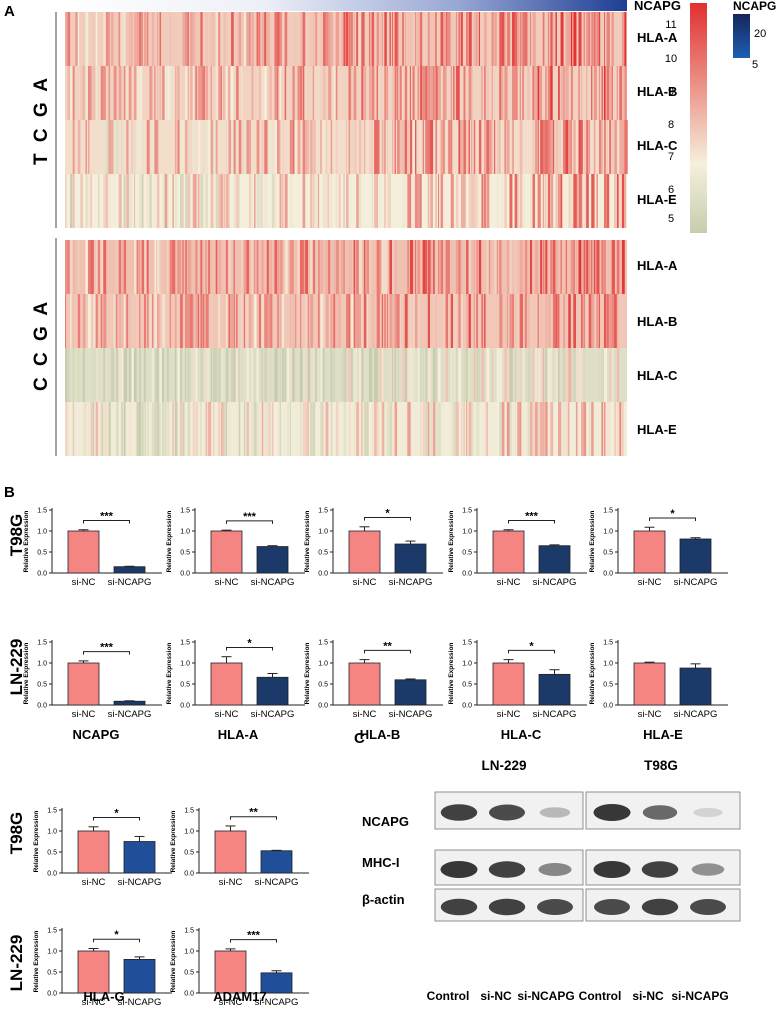  I want to click on significance-bracket, so click(531, 651).